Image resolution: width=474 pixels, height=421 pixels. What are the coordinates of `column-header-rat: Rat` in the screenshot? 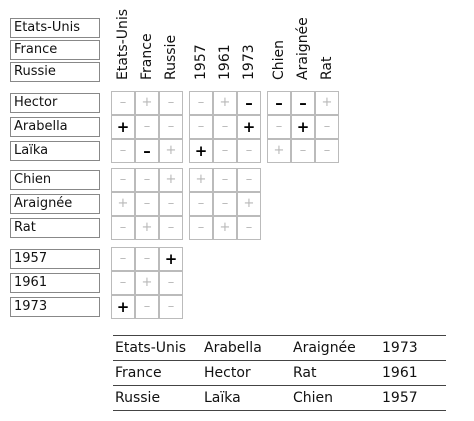 It's located at (327, 68).